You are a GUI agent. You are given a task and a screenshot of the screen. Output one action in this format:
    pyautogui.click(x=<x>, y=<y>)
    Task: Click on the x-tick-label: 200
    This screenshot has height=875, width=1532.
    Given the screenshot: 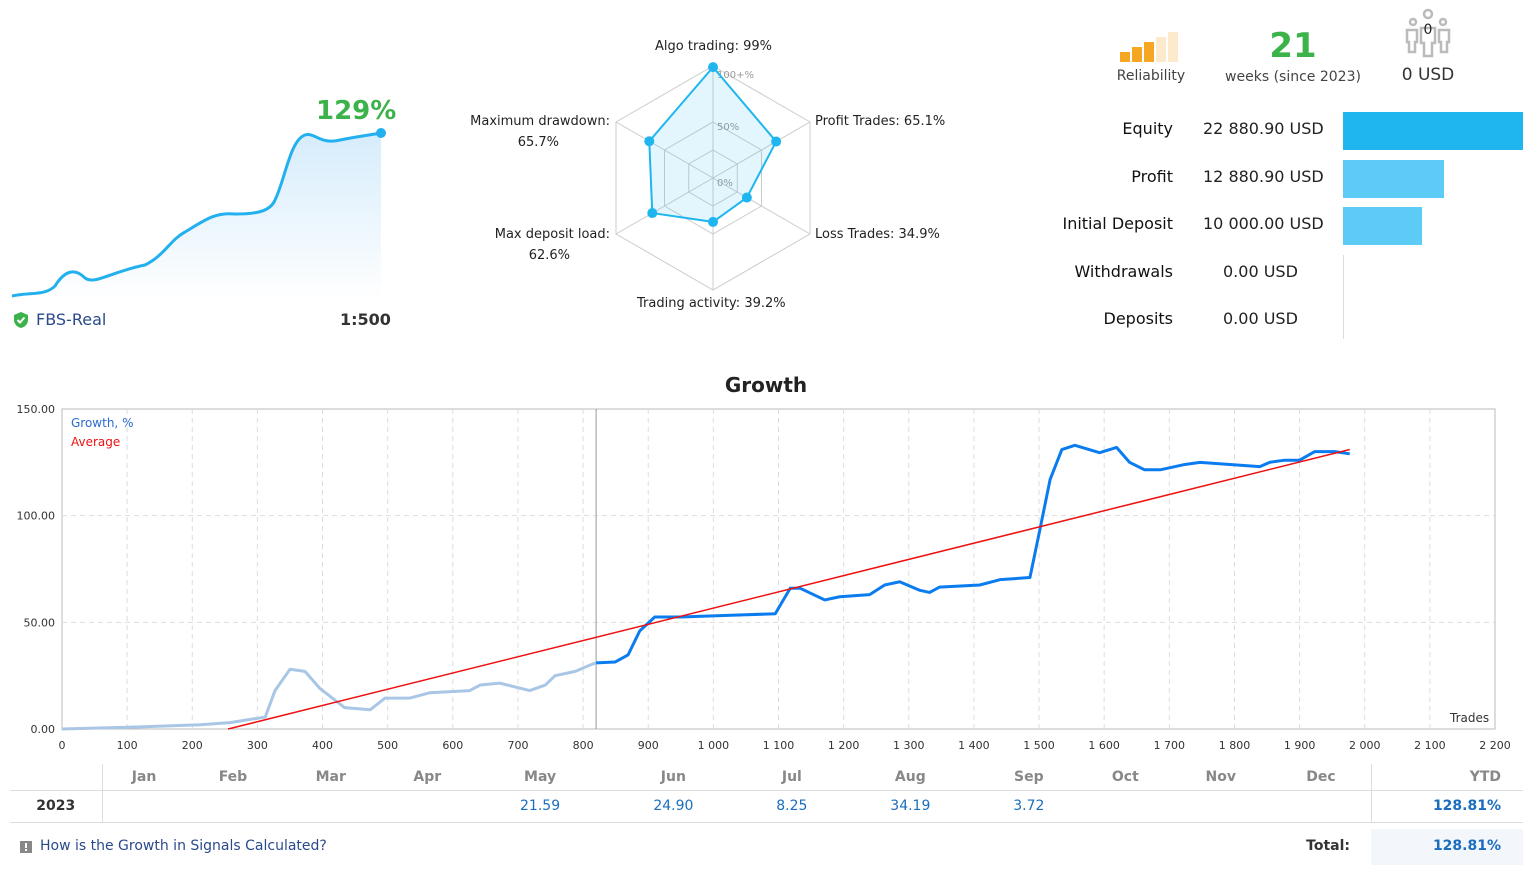 What is the action you would take?
    pyautogui.click(x=192, y=745)
    